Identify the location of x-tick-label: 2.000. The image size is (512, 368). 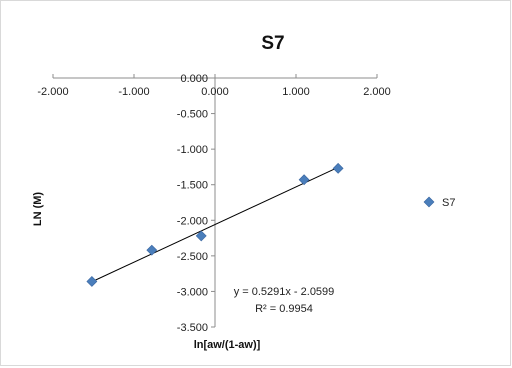
(377, 92).